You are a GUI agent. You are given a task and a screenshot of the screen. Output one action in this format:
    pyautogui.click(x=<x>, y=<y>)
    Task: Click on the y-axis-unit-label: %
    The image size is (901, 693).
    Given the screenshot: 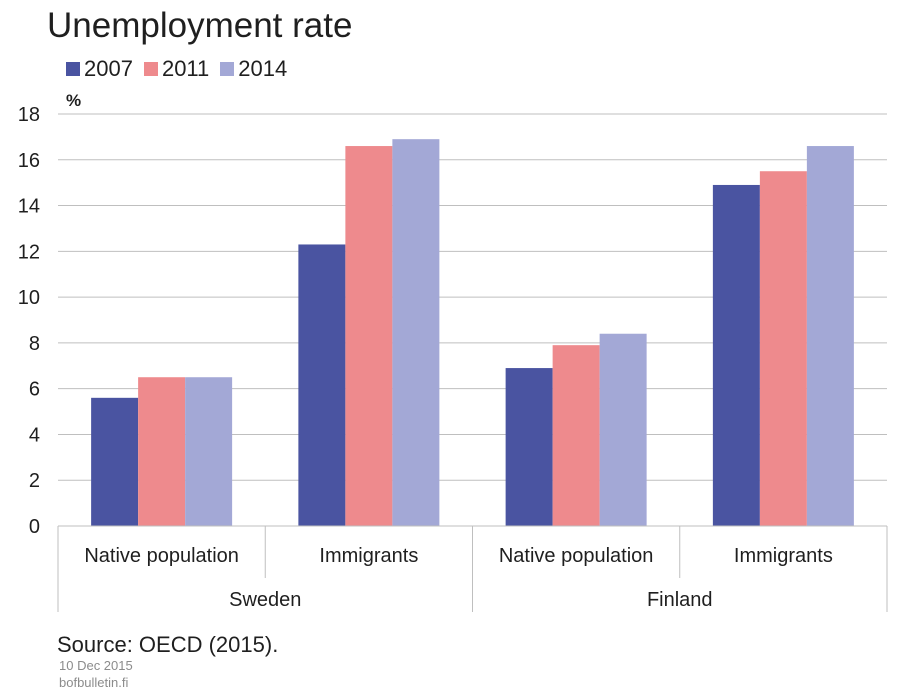 What is the action you would take?
    pyautogui.click(x=73, y=100)
    